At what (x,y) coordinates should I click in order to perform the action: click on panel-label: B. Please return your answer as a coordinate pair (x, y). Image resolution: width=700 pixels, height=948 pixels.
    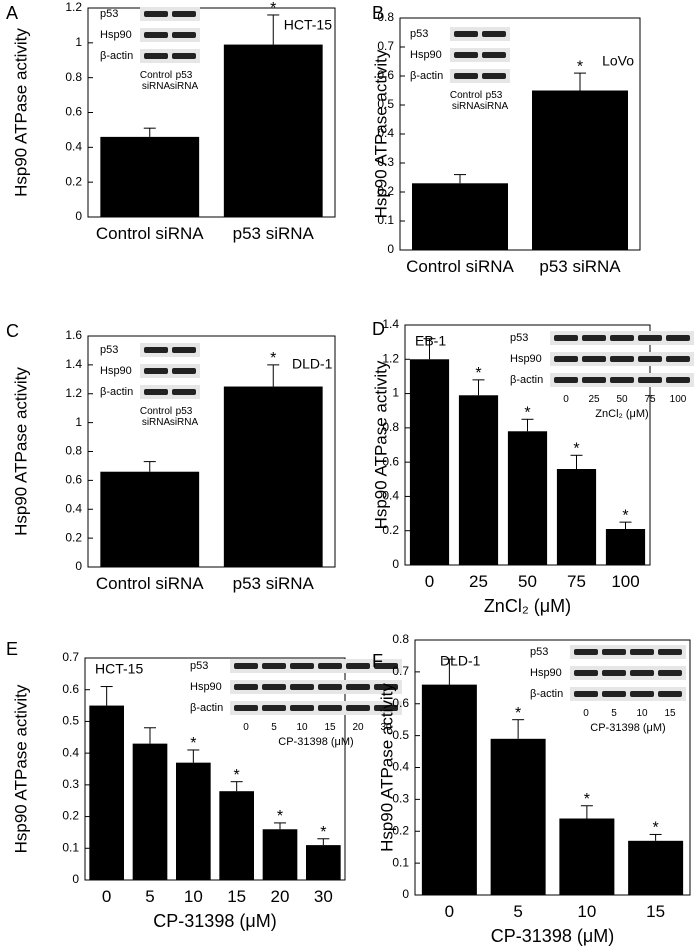
    Looking at the image, I should click on (378, 13).